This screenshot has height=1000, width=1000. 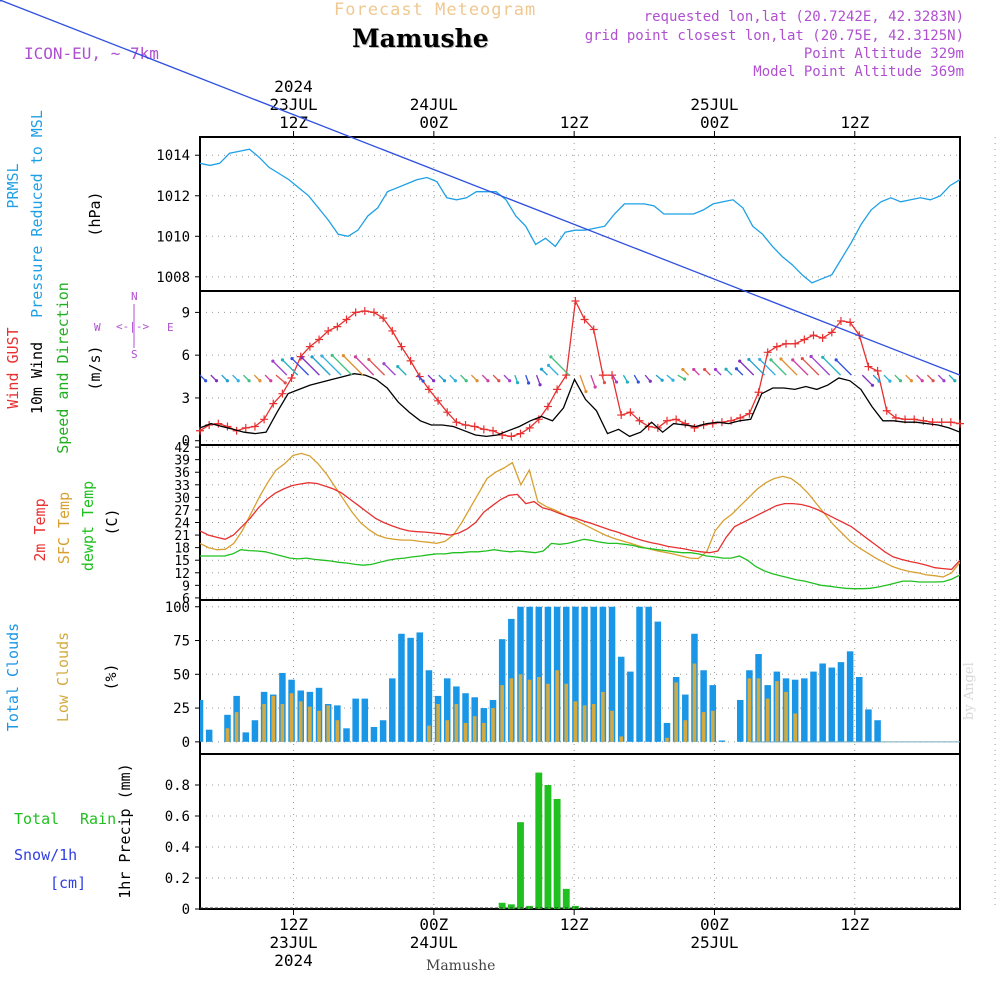 I want to click on wind-speed-line, so click(x=580, y=405).